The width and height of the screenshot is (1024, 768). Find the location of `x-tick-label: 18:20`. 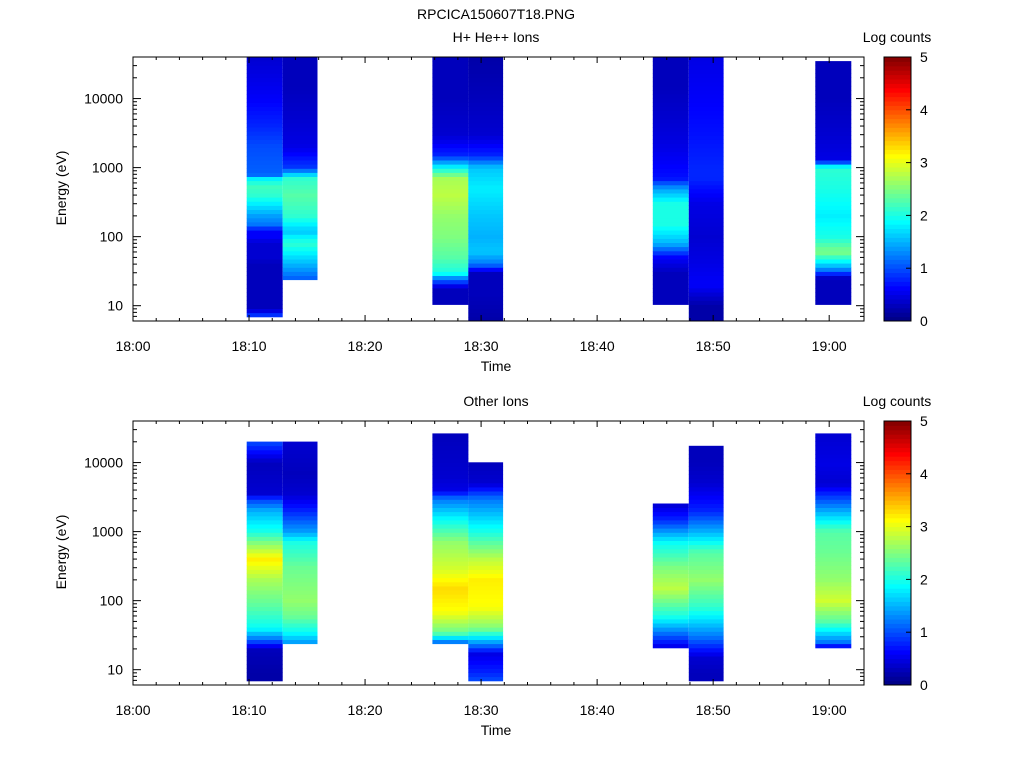

x-tick-label: 18:20 is located at coordinates (365, 710).